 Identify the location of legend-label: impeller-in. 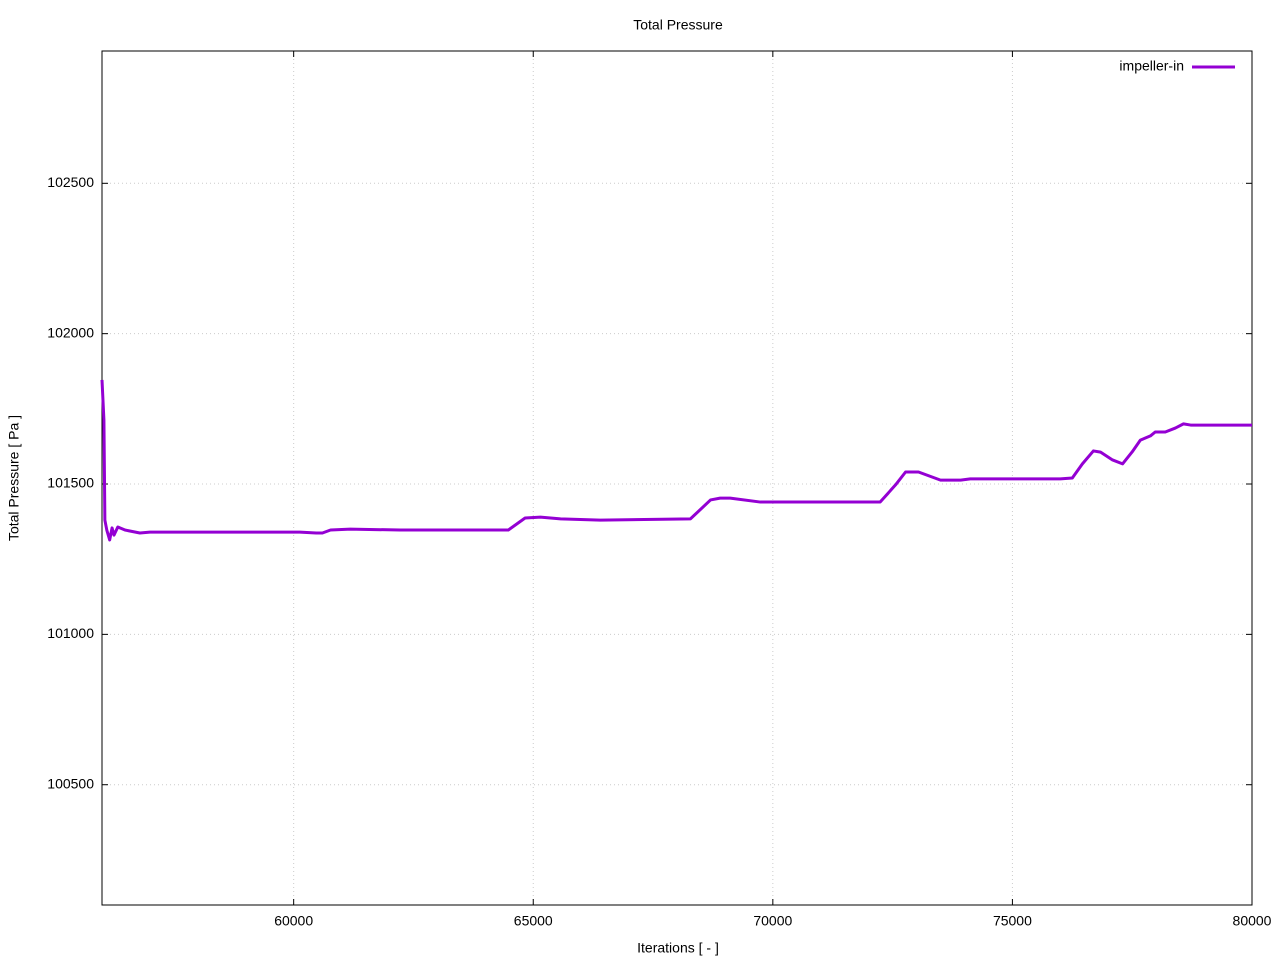
(1151, 66).